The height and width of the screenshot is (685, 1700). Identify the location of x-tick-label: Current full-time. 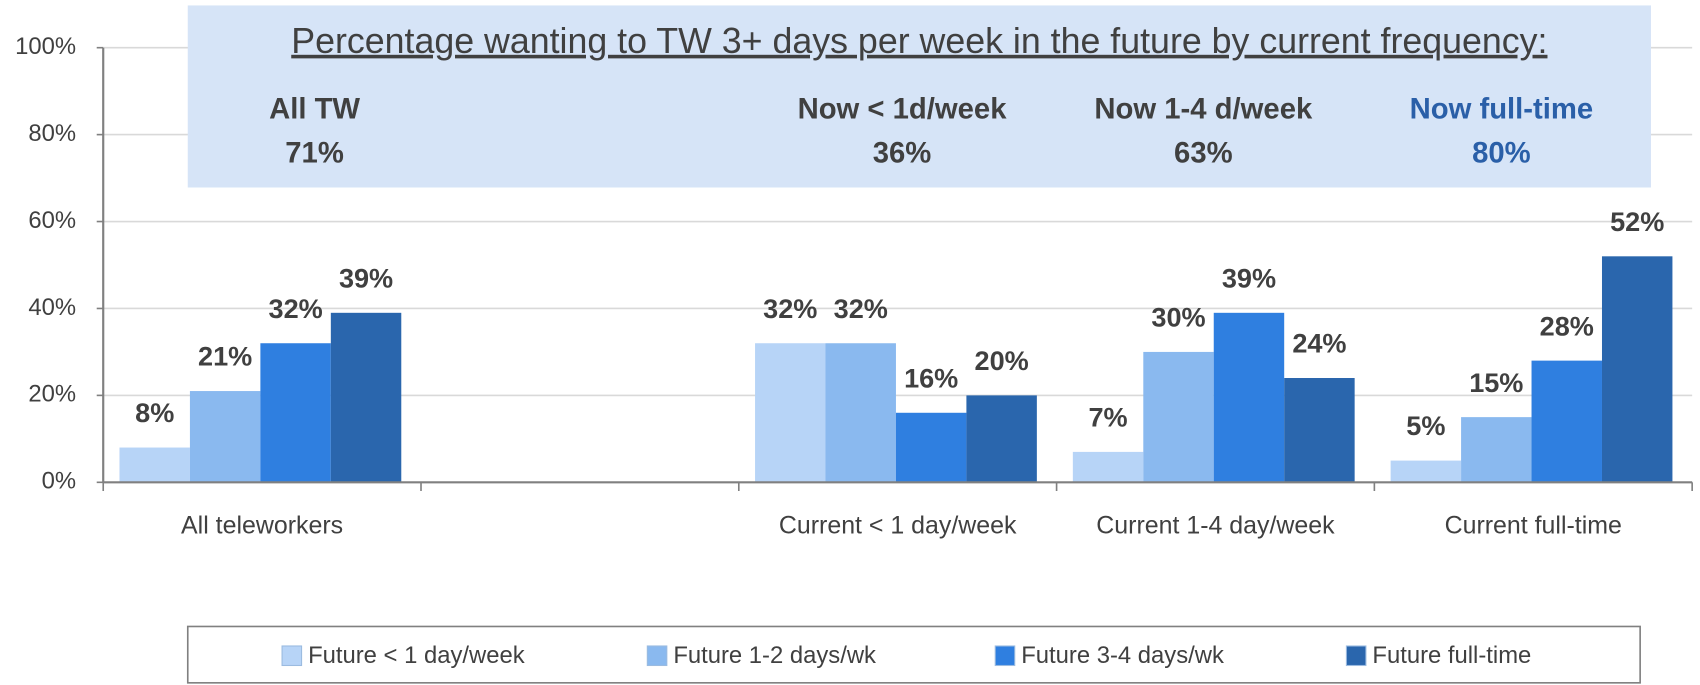
(1533, 524).